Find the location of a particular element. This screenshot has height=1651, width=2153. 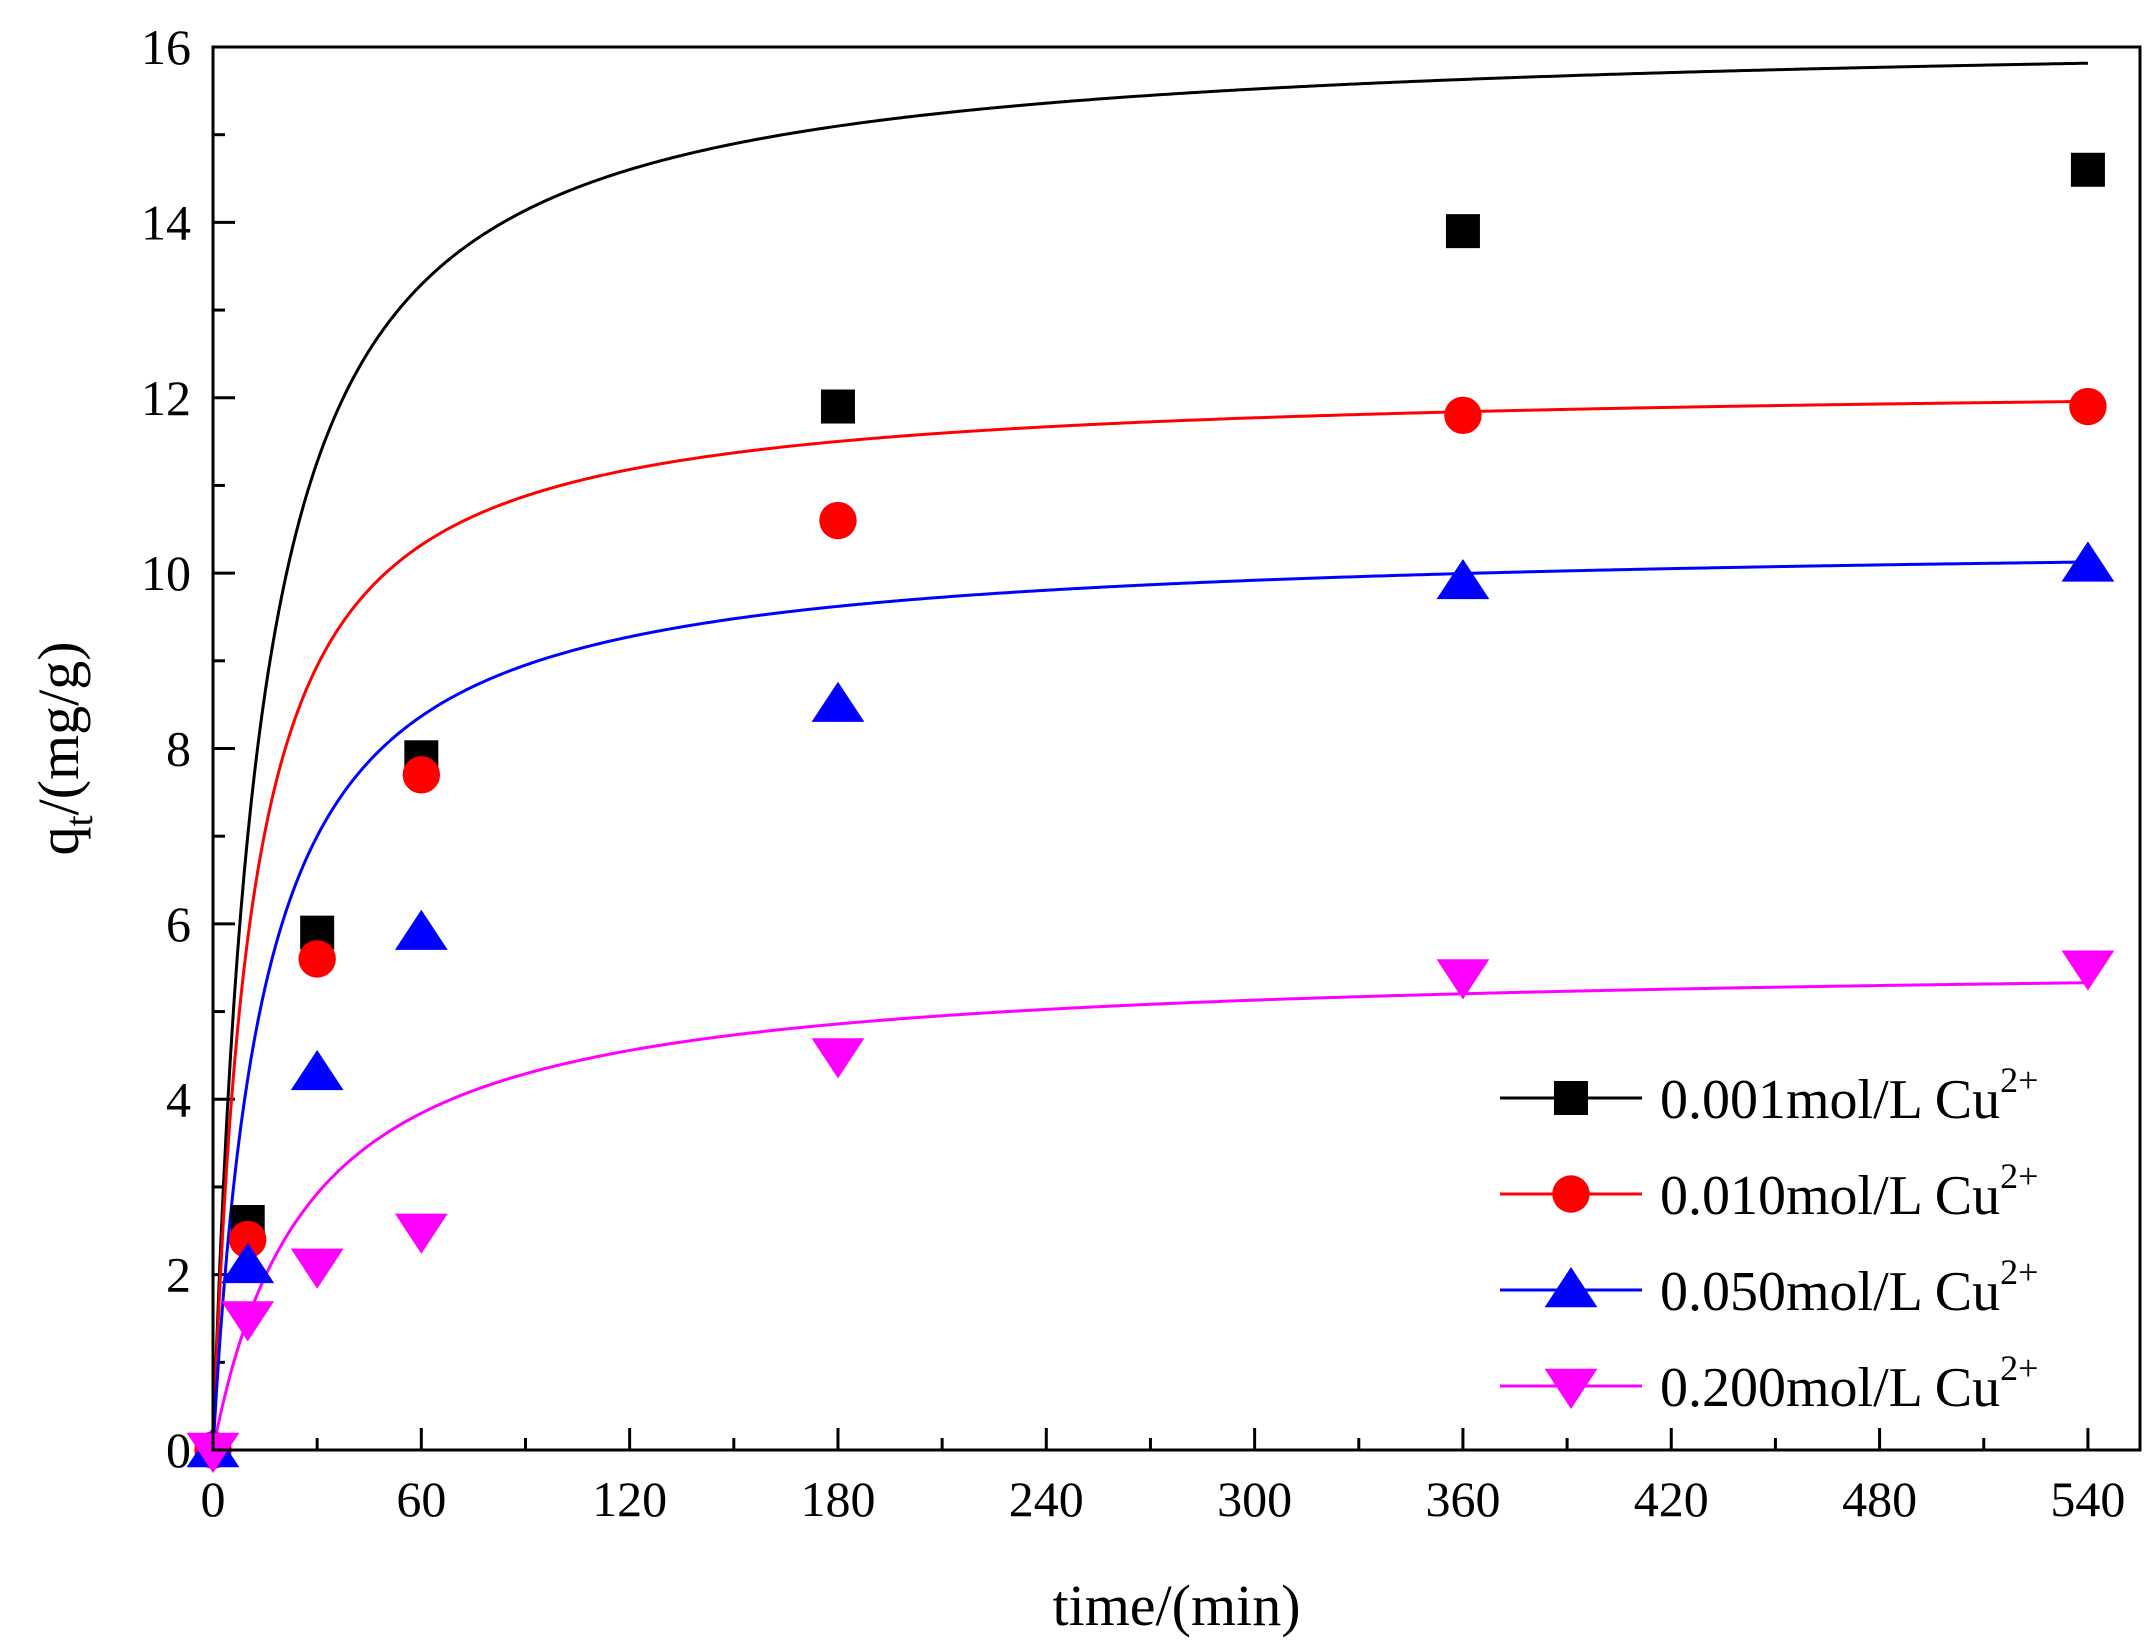

y-tick-label: 10 is located at coordinates (166, 573).